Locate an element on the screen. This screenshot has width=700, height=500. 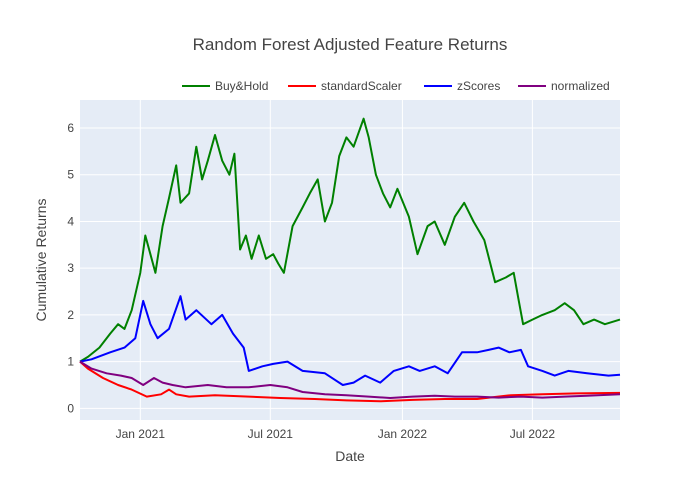
y-tick-label: 4 is located at coordinates (70, 221).